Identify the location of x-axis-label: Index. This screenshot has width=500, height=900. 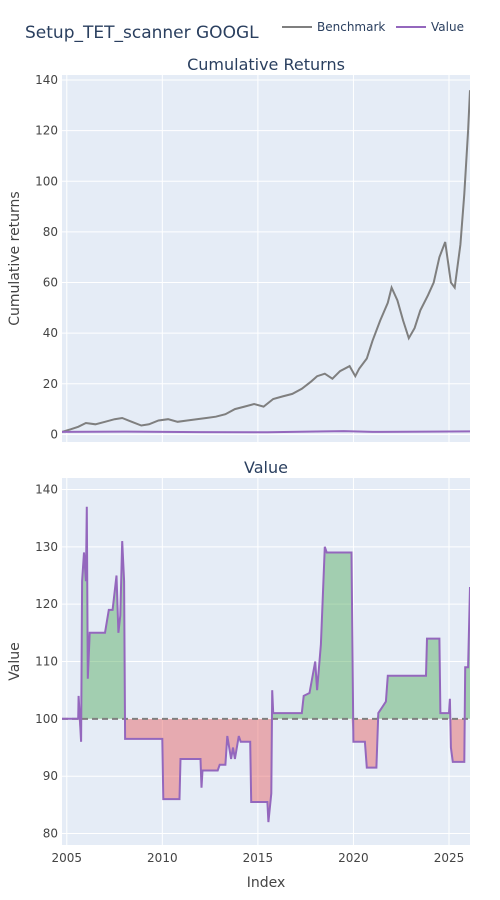
(266, 883).